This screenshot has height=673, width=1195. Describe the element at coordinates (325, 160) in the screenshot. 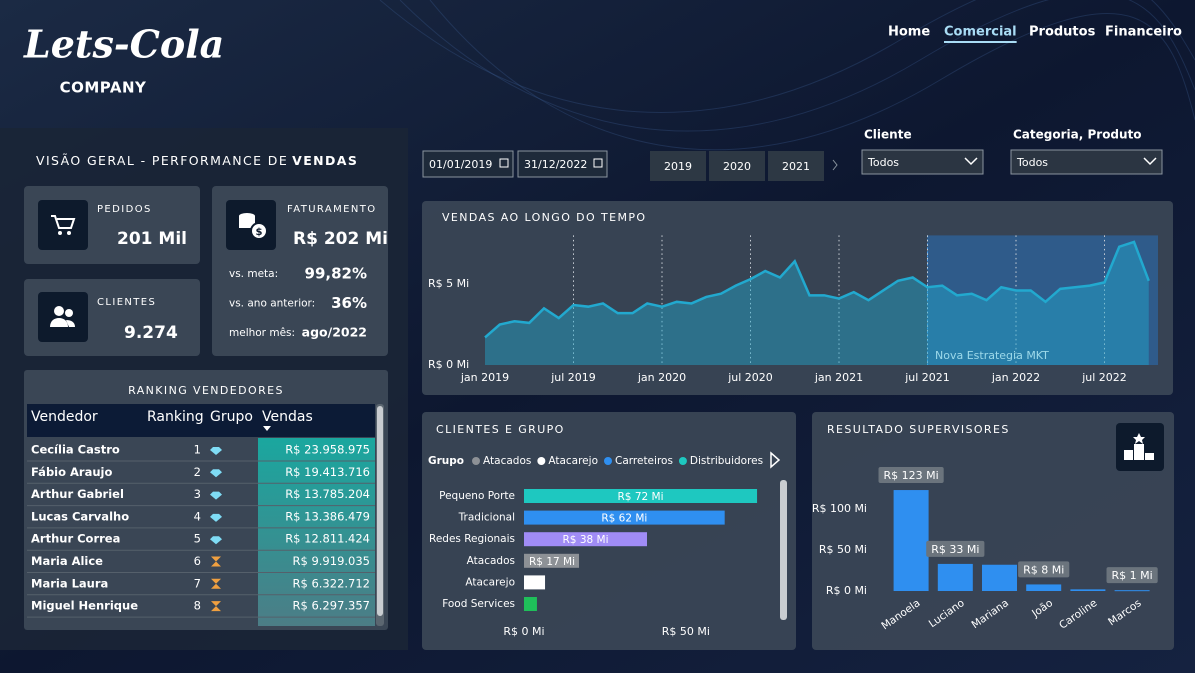

I see `overview-title-bold: VENDAS` at that location.